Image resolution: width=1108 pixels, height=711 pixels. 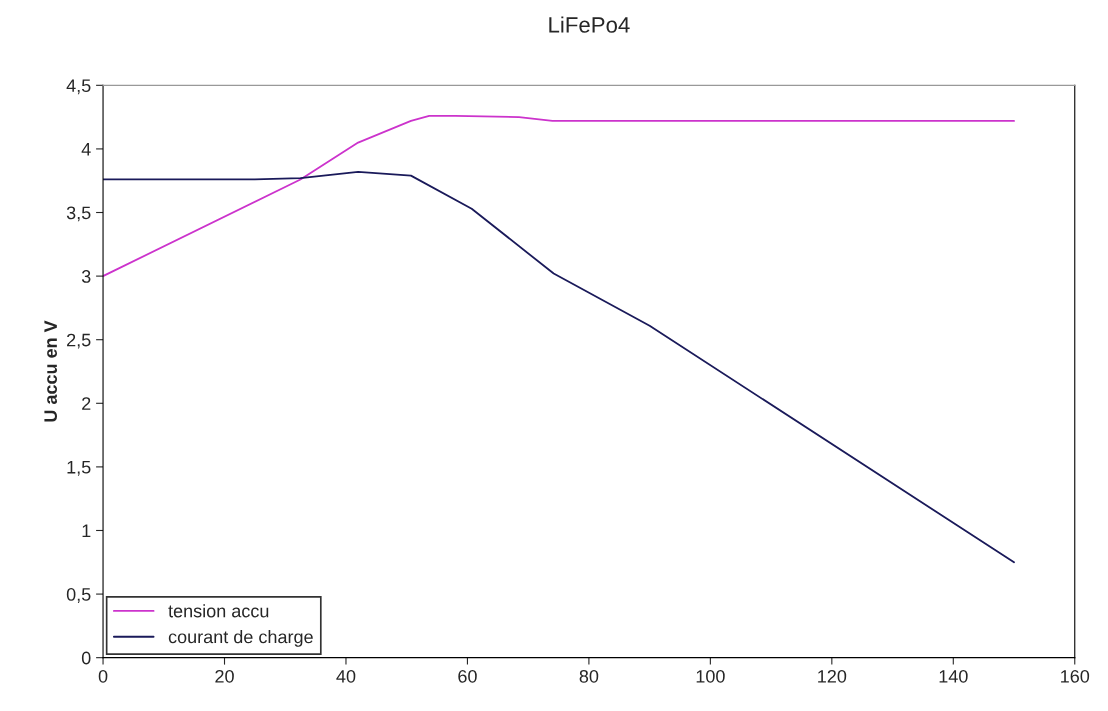 I want to click on chart-title: LiFePo4, so click(x=589, y=24).